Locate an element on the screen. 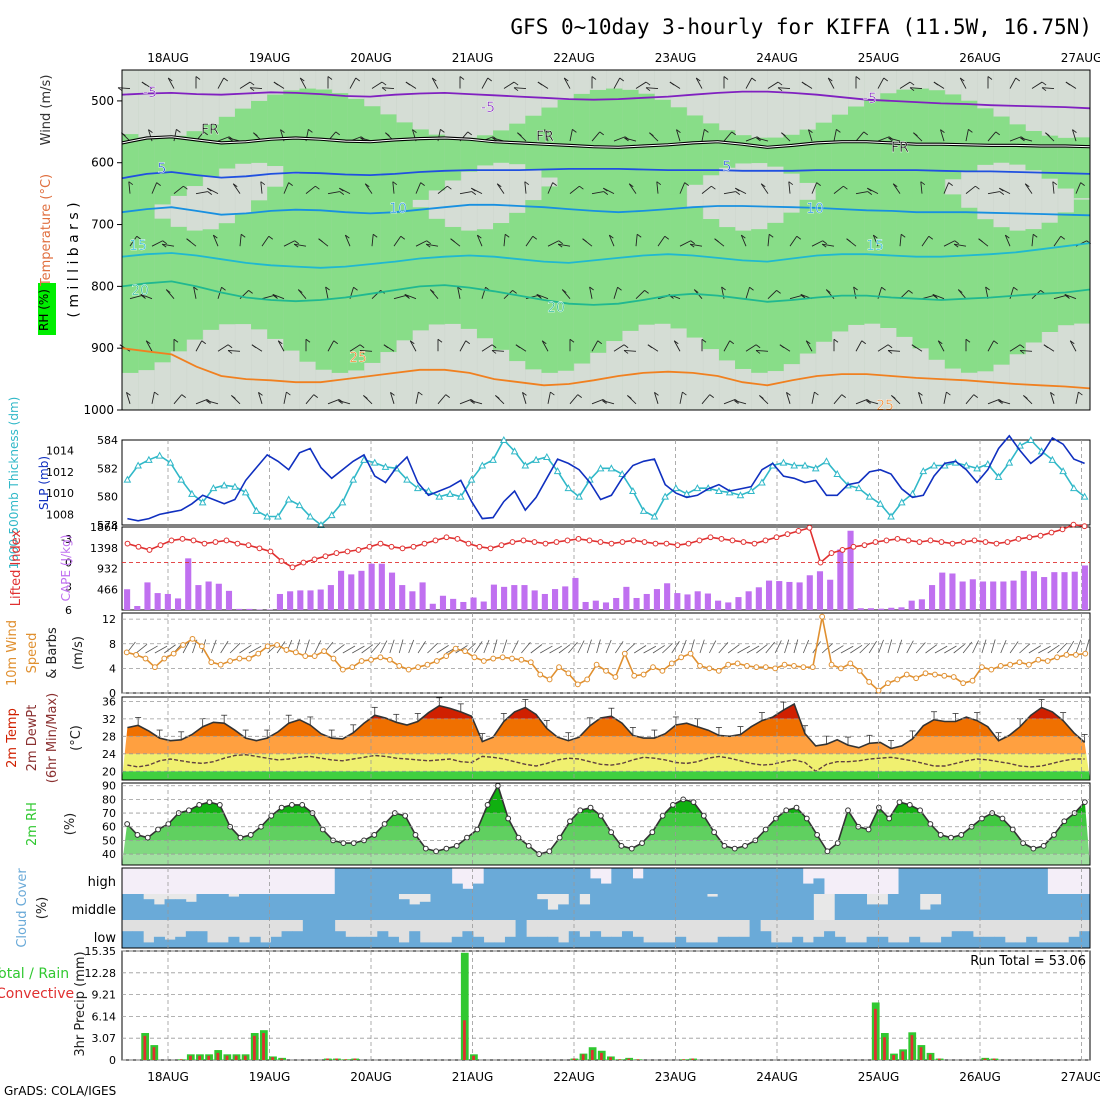 This screenshot has height=1100, width=1100. cape-tick-label: 932 is located at coordinates (107, 569).